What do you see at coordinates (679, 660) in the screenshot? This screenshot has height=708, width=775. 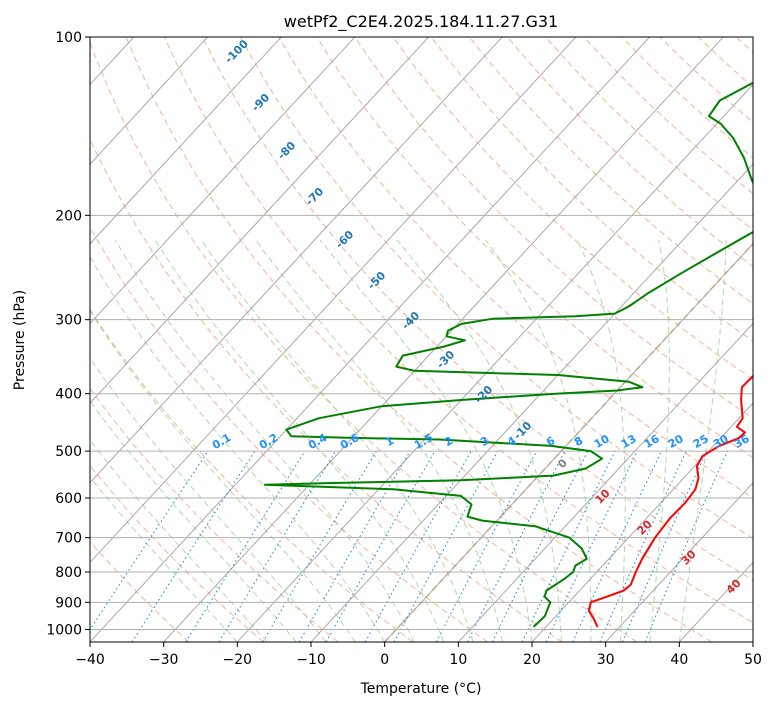 I see `x-tick-label: 40` at bounding box center [679, 660].